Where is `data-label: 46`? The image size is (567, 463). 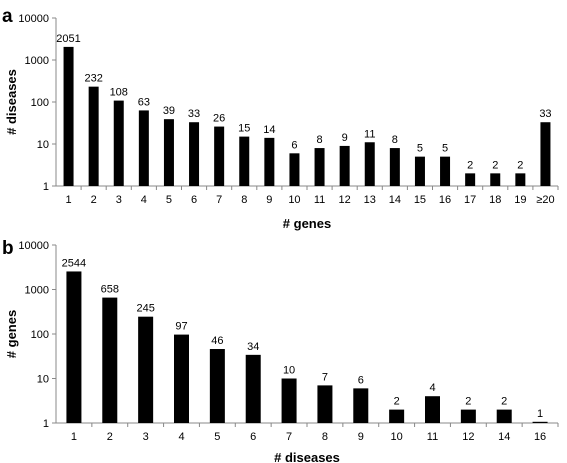
data-label: 46 is located at coordinates (217, 341).